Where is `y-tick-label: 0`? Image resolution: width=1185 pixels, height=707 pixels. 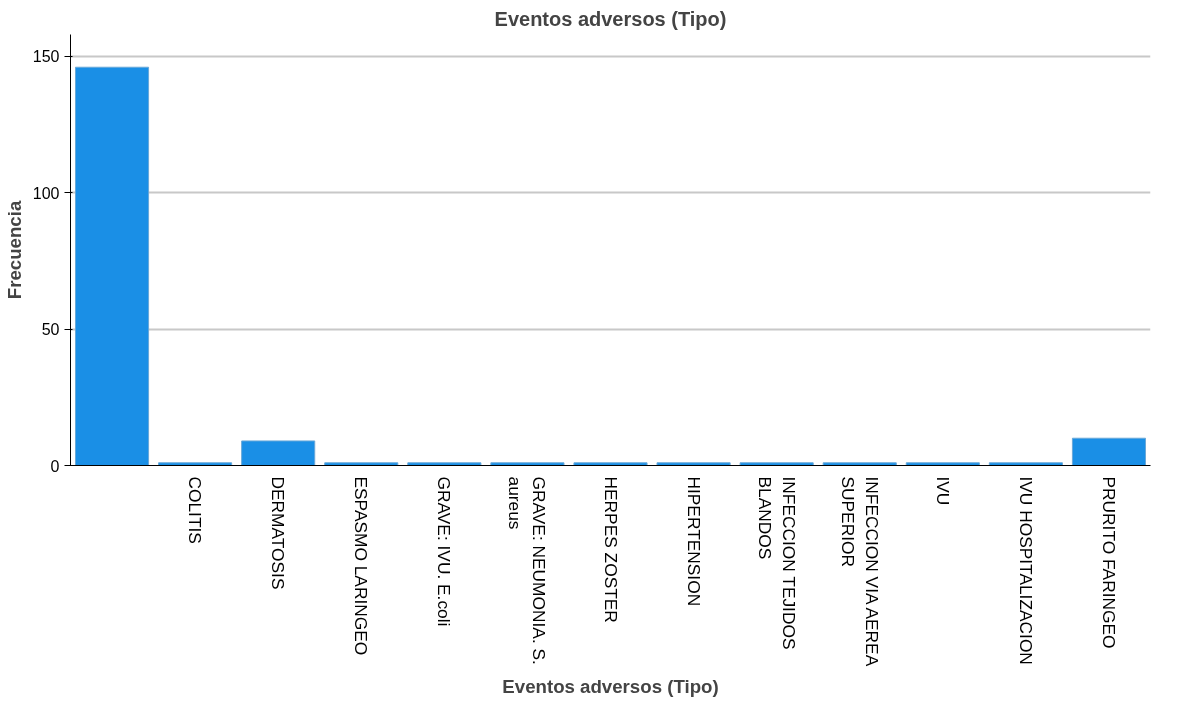
y-tick-label: 0 is located at coordinates (55, 466).